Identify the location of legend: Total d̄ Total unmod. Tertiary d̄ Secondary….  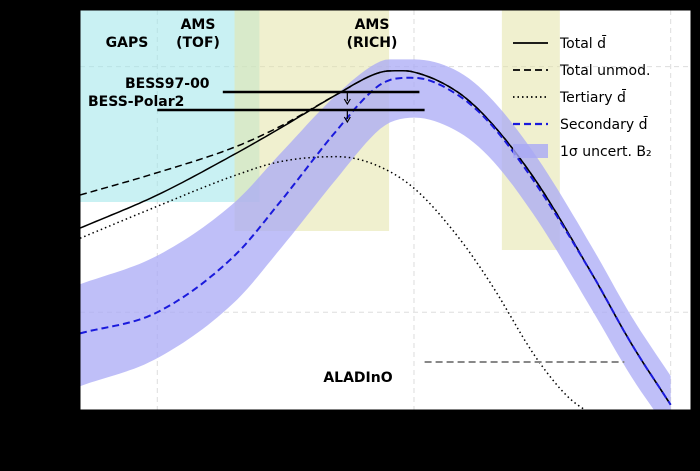
(582, 97).